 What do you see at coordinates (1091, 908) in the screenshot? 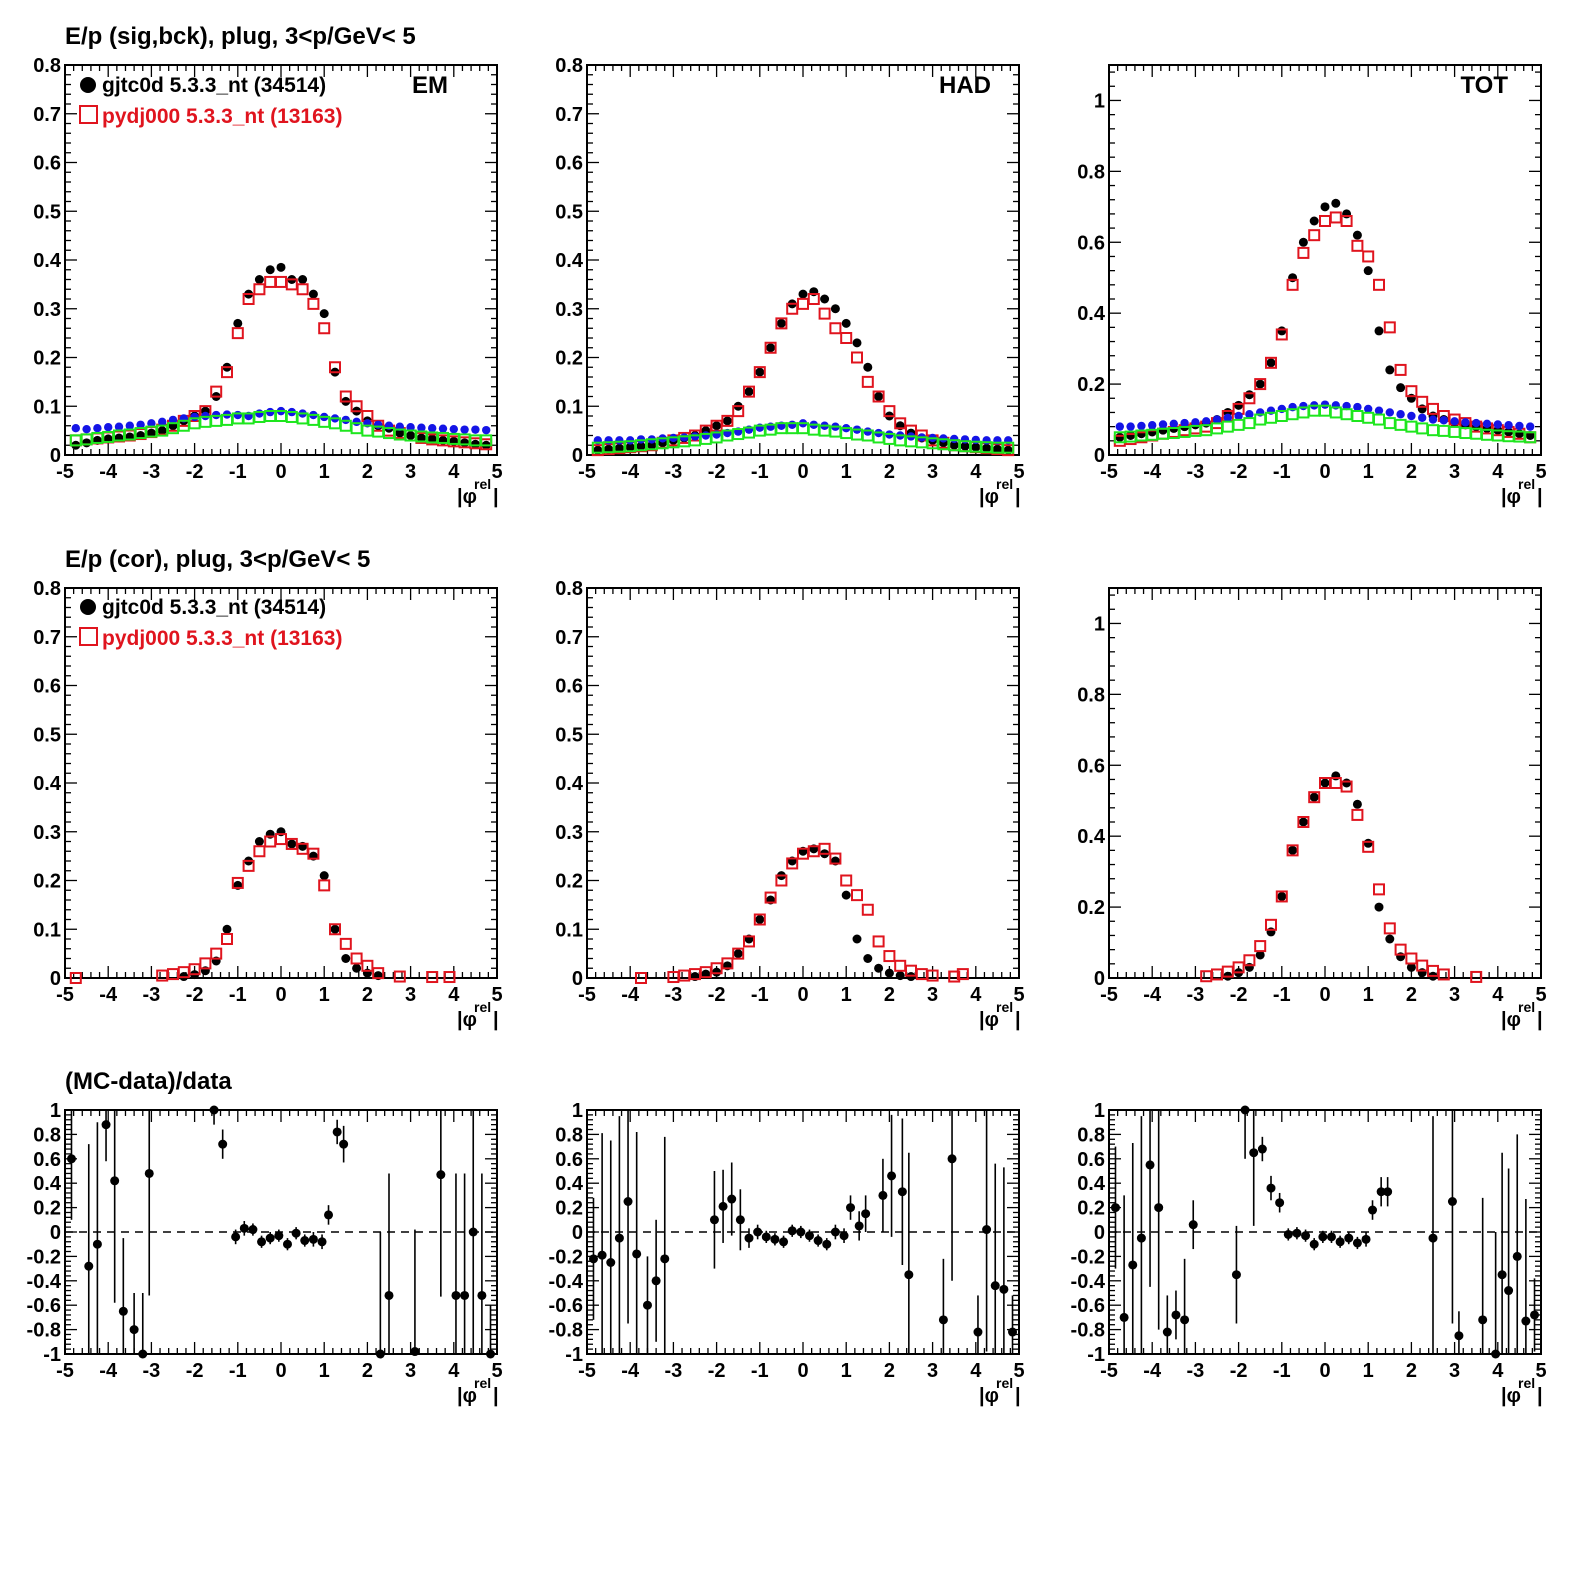
I see `y-tick-label: 0.2` at bounding box center [1091, 908].